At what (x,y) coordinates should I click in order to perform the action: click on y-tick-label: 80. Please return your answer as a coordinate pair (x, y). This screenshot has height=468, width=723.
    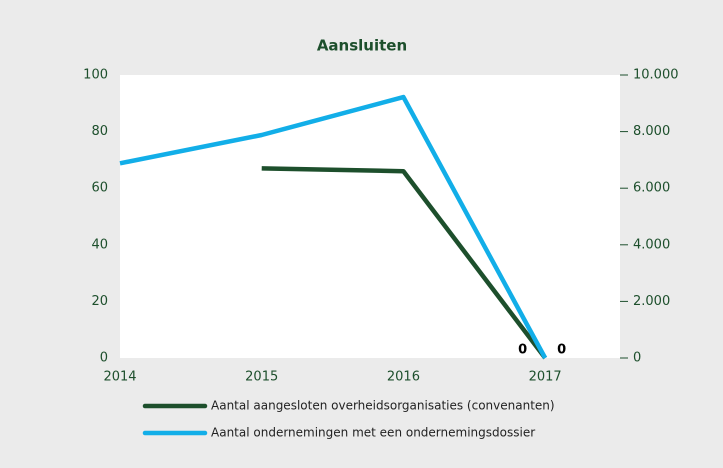
    Looking at the image, I should click on (99, 131).